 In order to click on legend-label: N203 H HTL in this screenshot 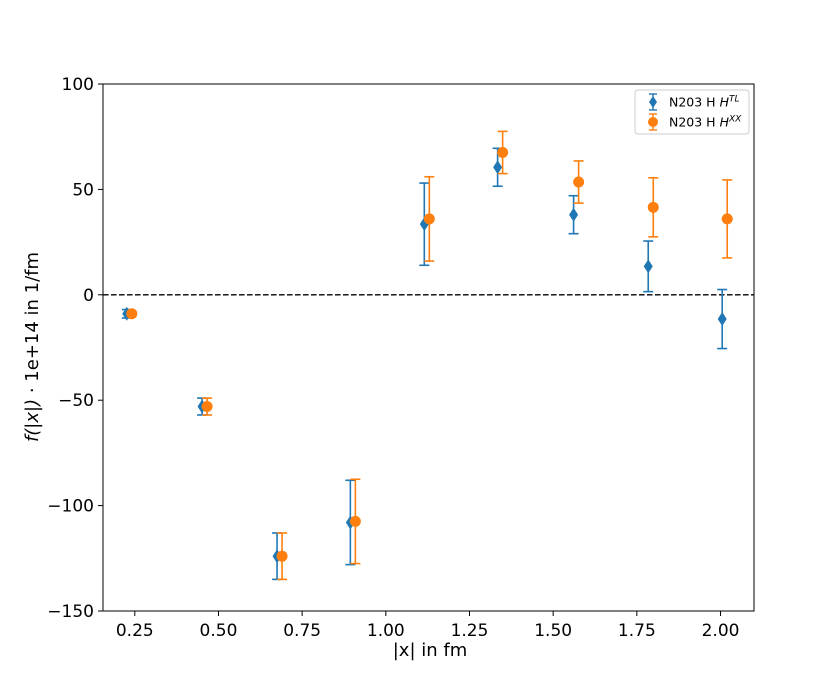, I will do `click(704, 102)`.